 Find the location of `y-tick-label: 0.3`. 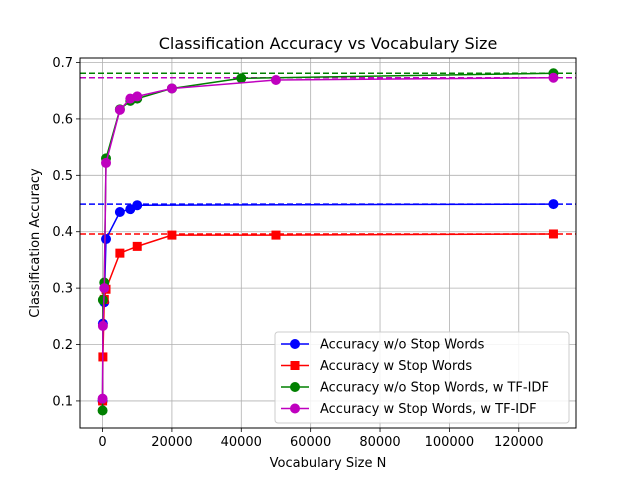

y-tick-label: 0.3 is located at coordinates (62, 289).